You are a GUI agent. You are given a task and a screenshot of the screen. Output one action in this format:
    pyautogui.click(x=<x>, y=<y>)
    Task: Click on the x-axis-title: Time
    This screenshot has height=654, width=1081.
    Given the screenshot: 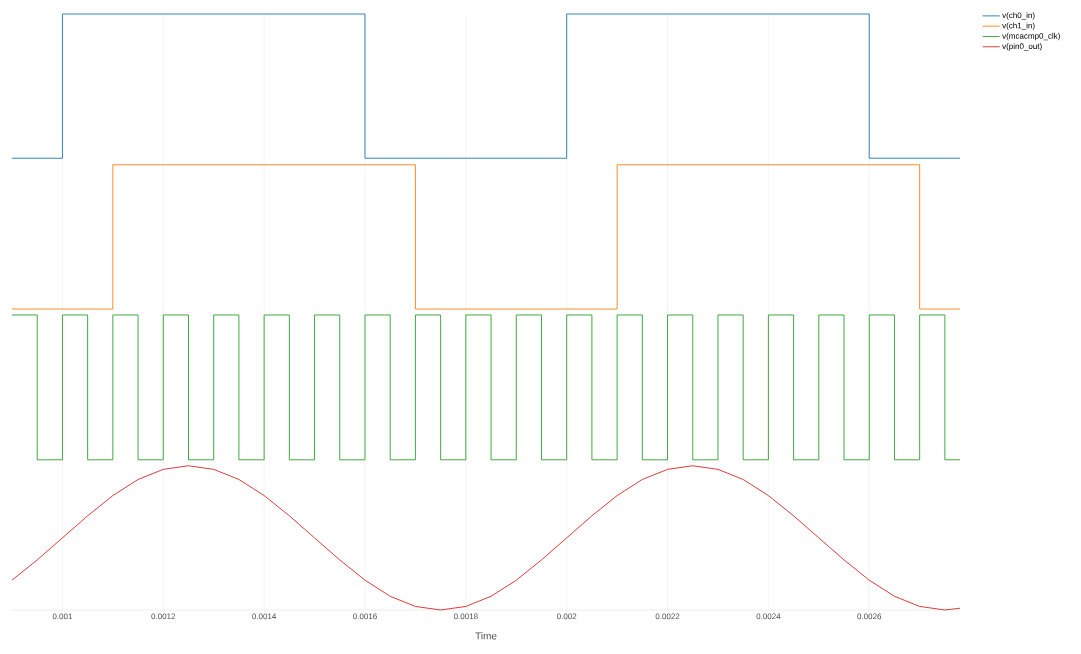 What is the action you would take?
    pyautogui.click(x=486, y=636)
    